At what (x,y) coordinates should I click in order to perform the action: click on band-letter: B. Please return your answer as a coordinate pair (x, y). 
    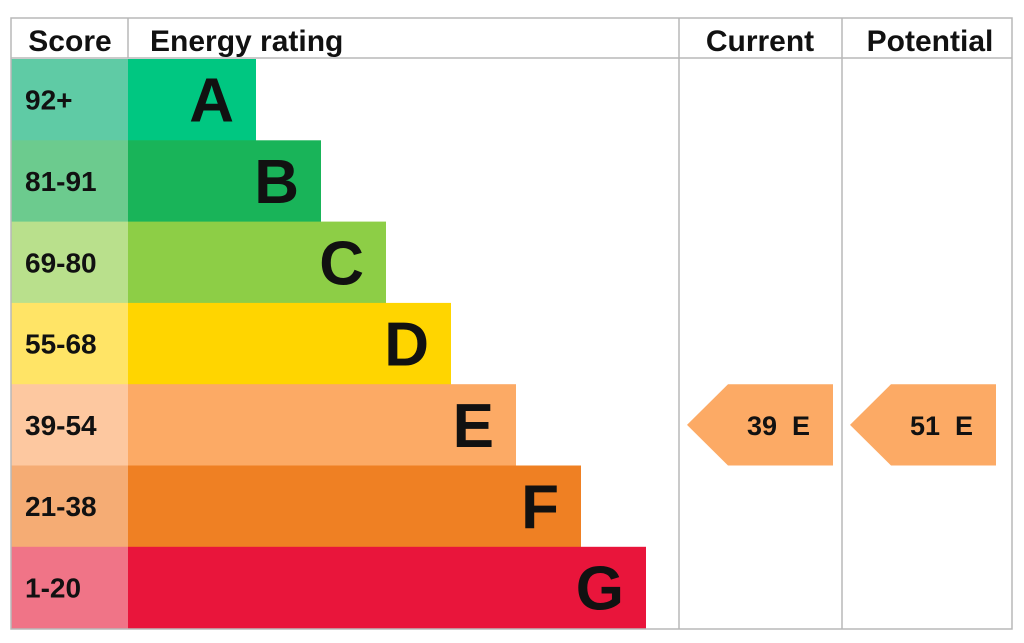
    Looking at the image, I should click on (276, 182).